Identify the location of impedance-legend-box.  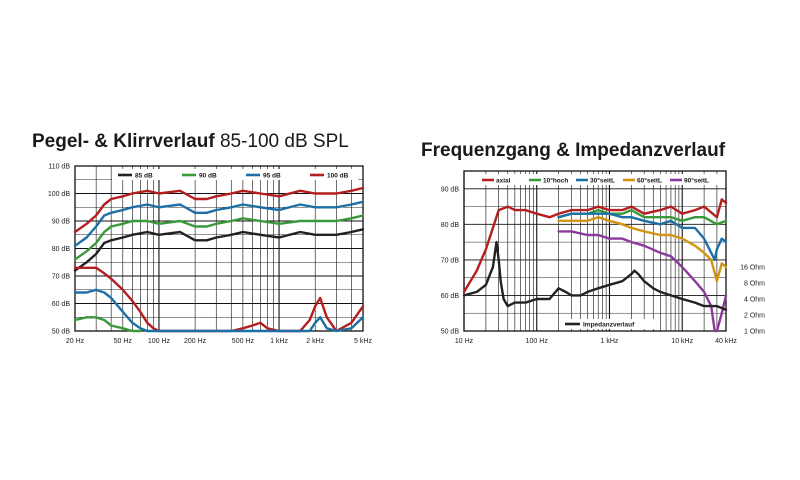
(610, 324).